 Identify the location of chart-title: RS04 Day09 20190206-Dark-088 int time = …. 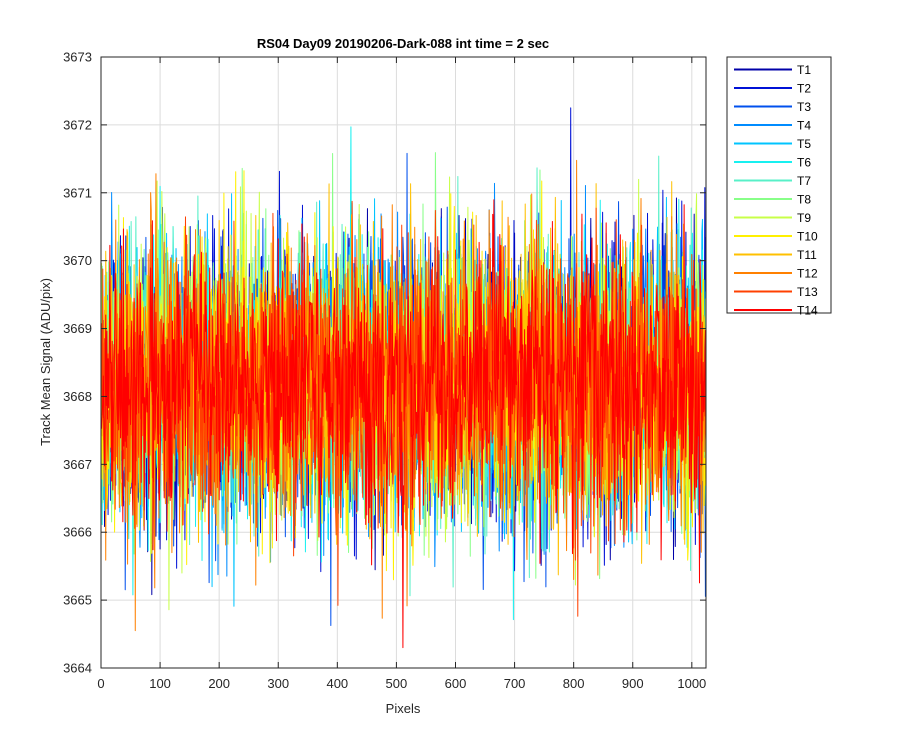
(403, 43).